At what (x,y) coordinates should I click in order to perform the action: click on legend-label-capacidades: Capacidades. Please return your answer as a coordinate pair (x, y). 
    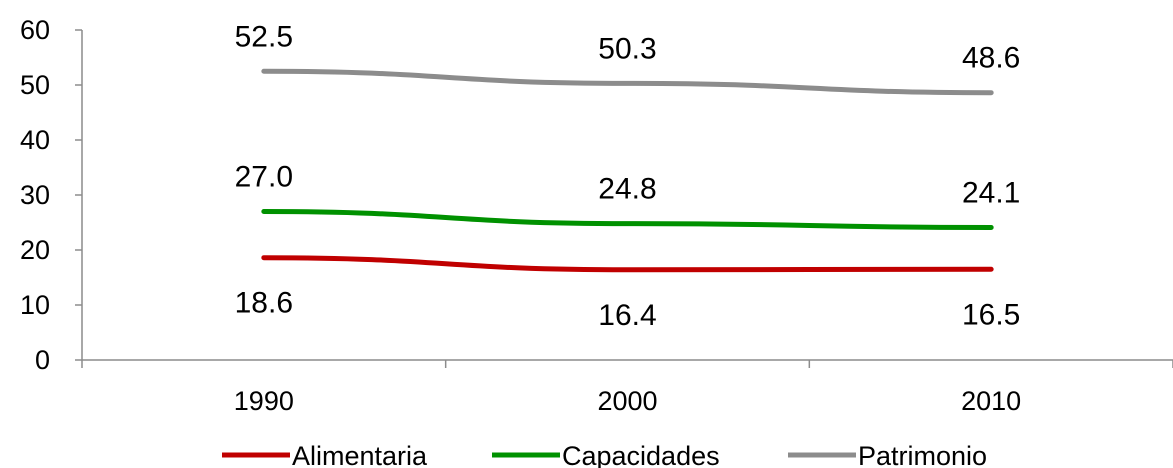
    Looking at the image, I should click on (641, 454).